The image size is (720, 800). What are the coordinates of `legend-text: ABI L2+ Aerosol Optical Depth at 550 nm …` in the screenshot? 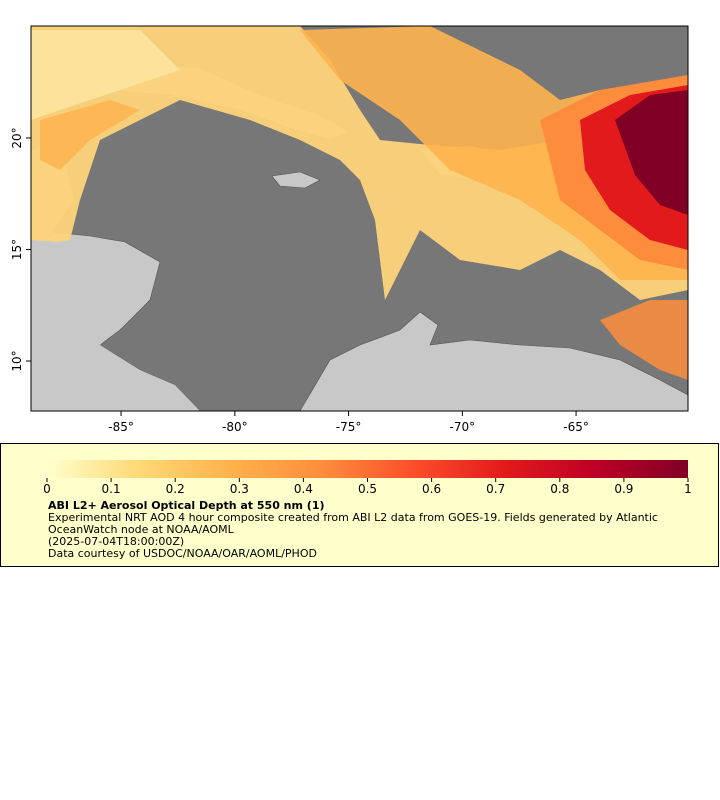 It's located at (373, 530).